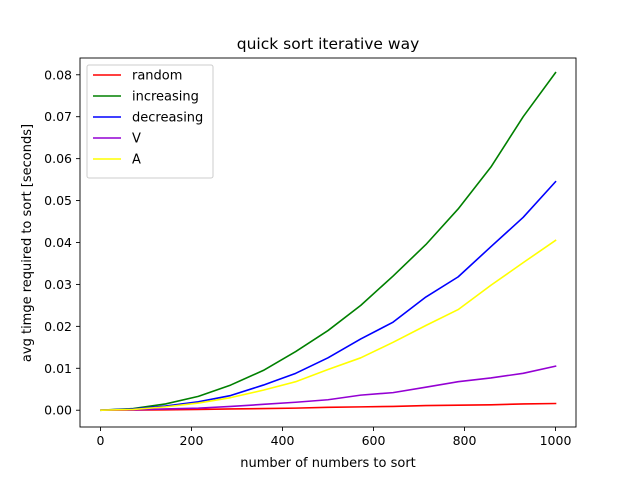 The image size is (640, 480). What do you see at coordinates (556, 440) in the screenshot?
I see `x-tick-label: 1000` at bounding box center [556, 440].